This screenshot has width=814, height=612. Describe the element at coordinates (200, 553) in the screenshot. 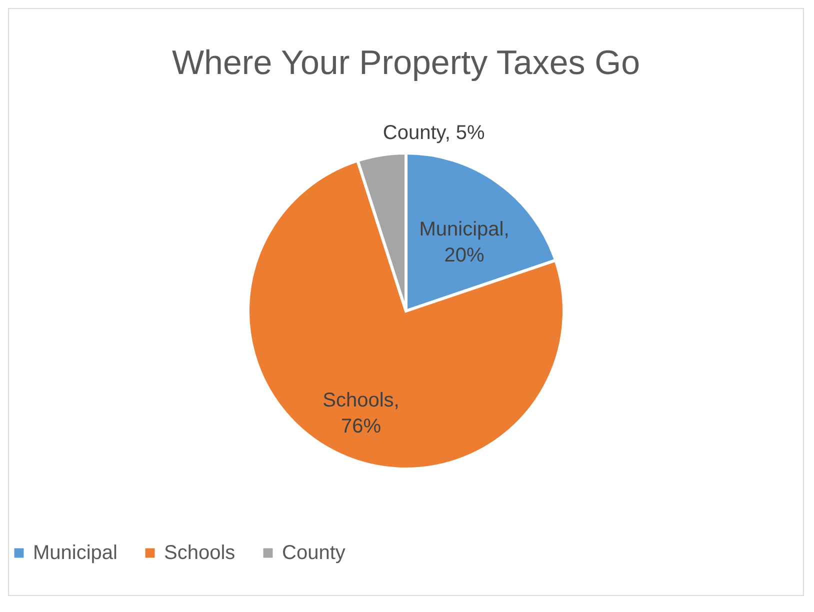

I see `legend-label: Schools` at that location.